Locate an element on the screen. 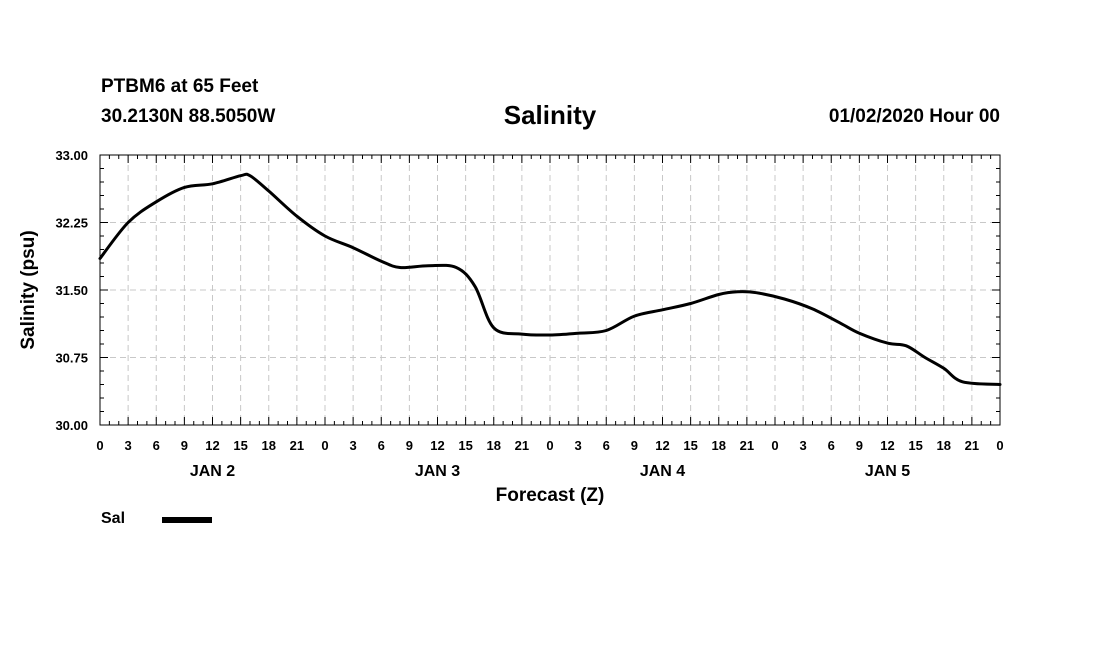 This screenshot has height=650, width=1100. station-label: PTBM6 at 65 Feet is located at coordinates (180, 86).